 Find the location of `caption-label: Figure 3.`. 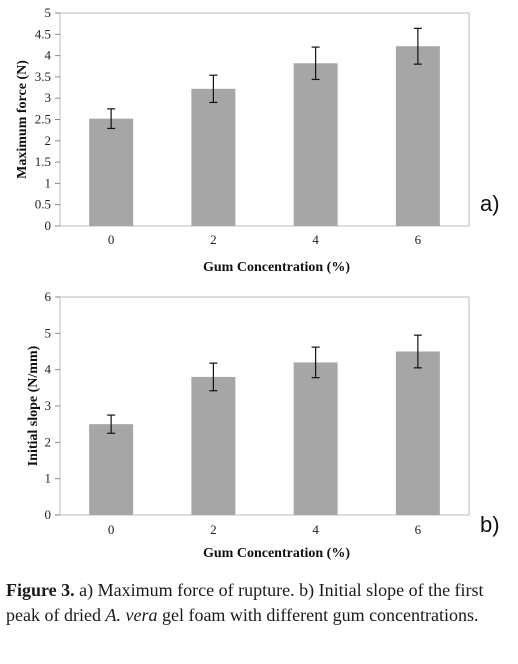

caption-label: Figure 3. is located at coordinates (40, 590).